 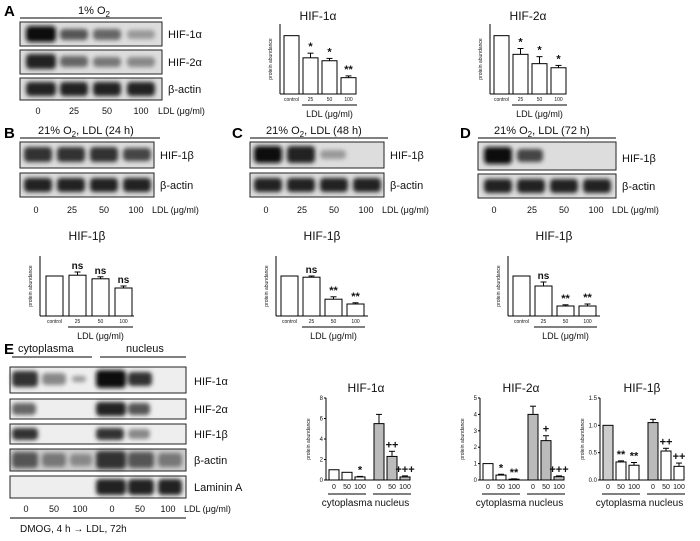 What do you see at coordinates (104, 210) in the screenshot?
I see `blot-b-tick: 50` at bounding box center [104, 210].